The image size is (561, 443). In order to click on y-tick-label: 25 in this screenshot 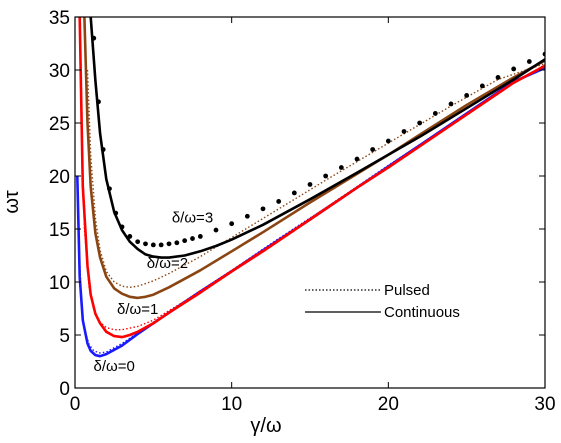, I will do `click(59, 124)`.